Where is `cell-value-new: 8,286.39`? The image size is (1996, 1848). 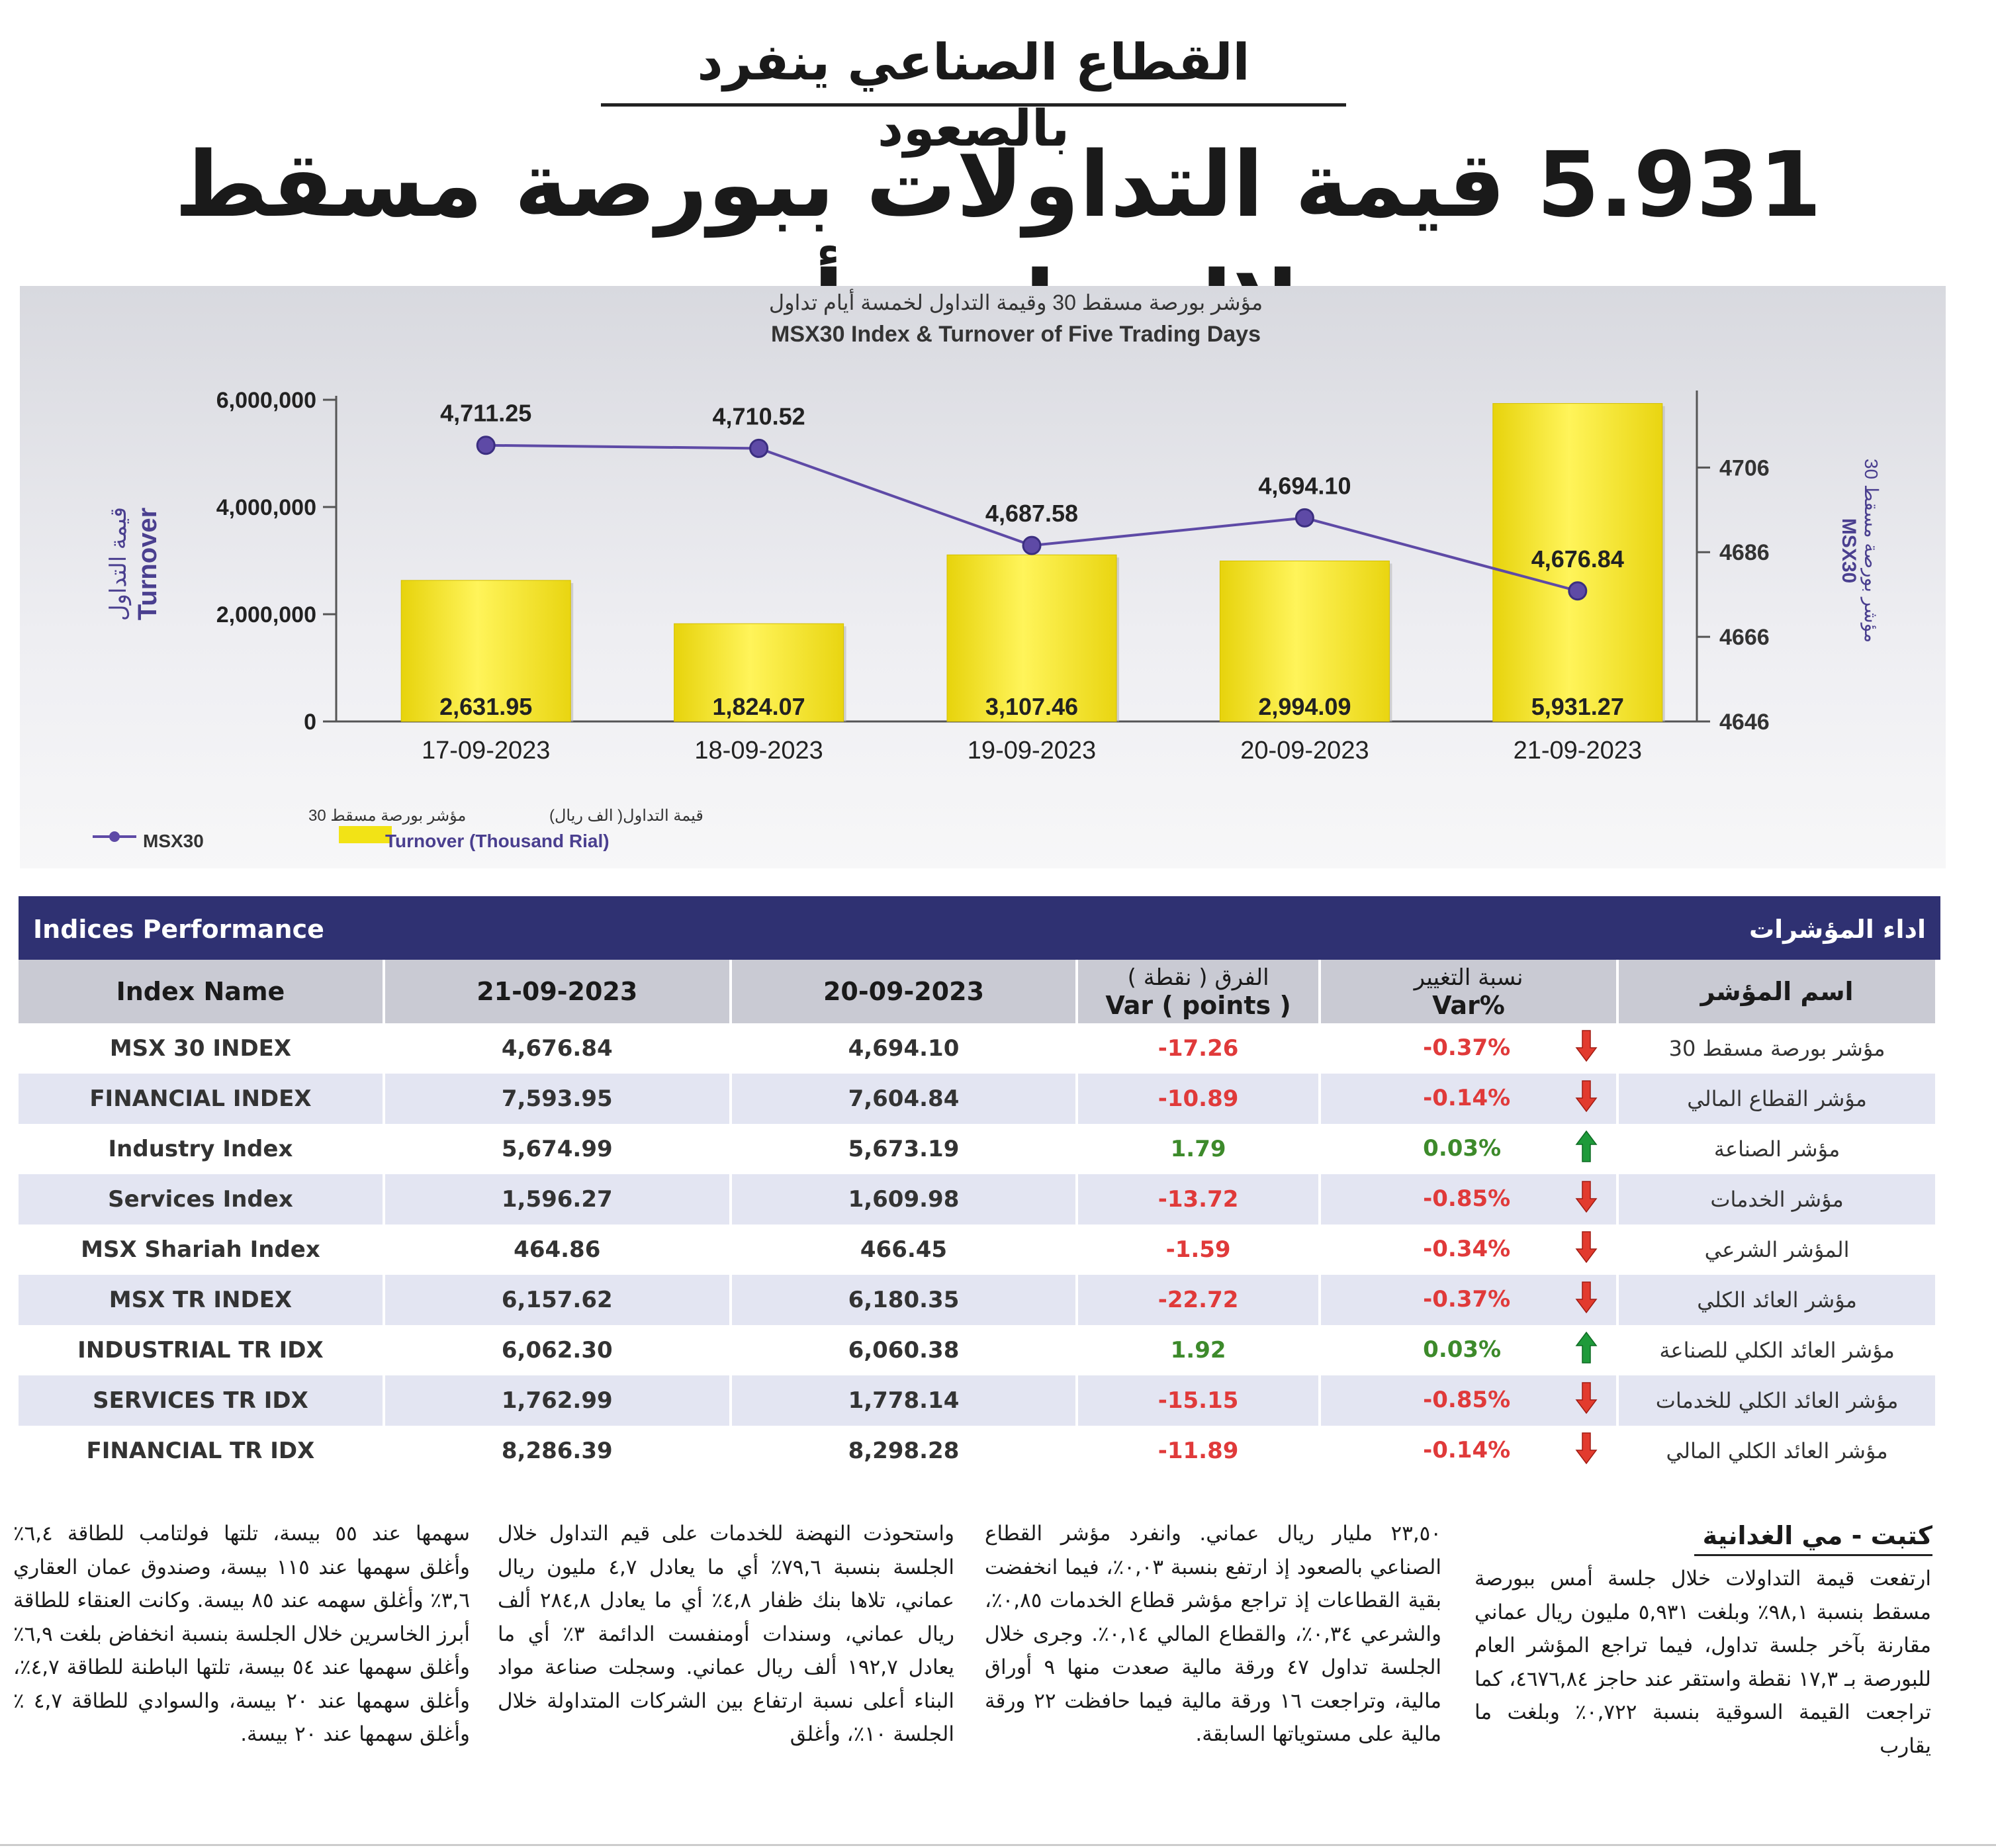 cell-value-new: 8,286.39 is located at coordinates (557, 1451).